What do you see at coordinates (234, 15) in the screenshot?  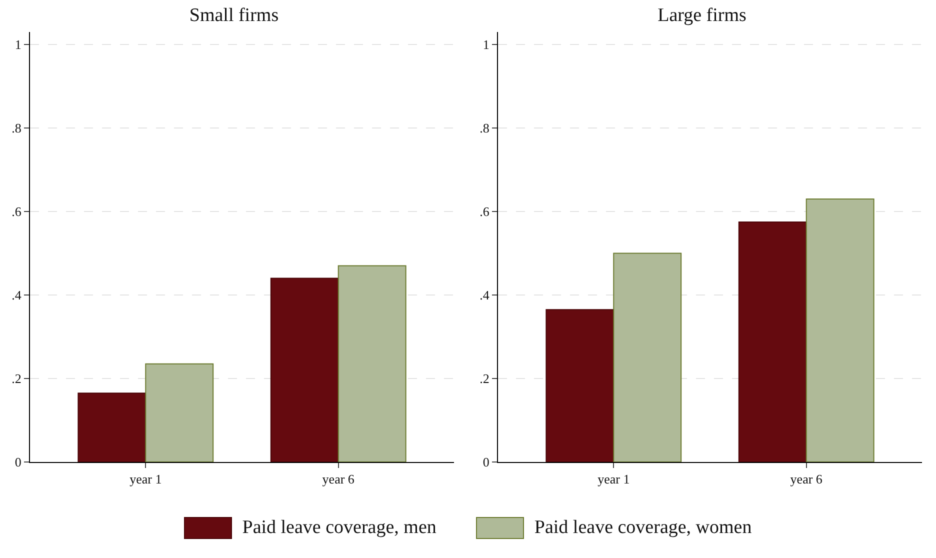 I see `chart-title: Small firms` at bounding box center [234, 15].